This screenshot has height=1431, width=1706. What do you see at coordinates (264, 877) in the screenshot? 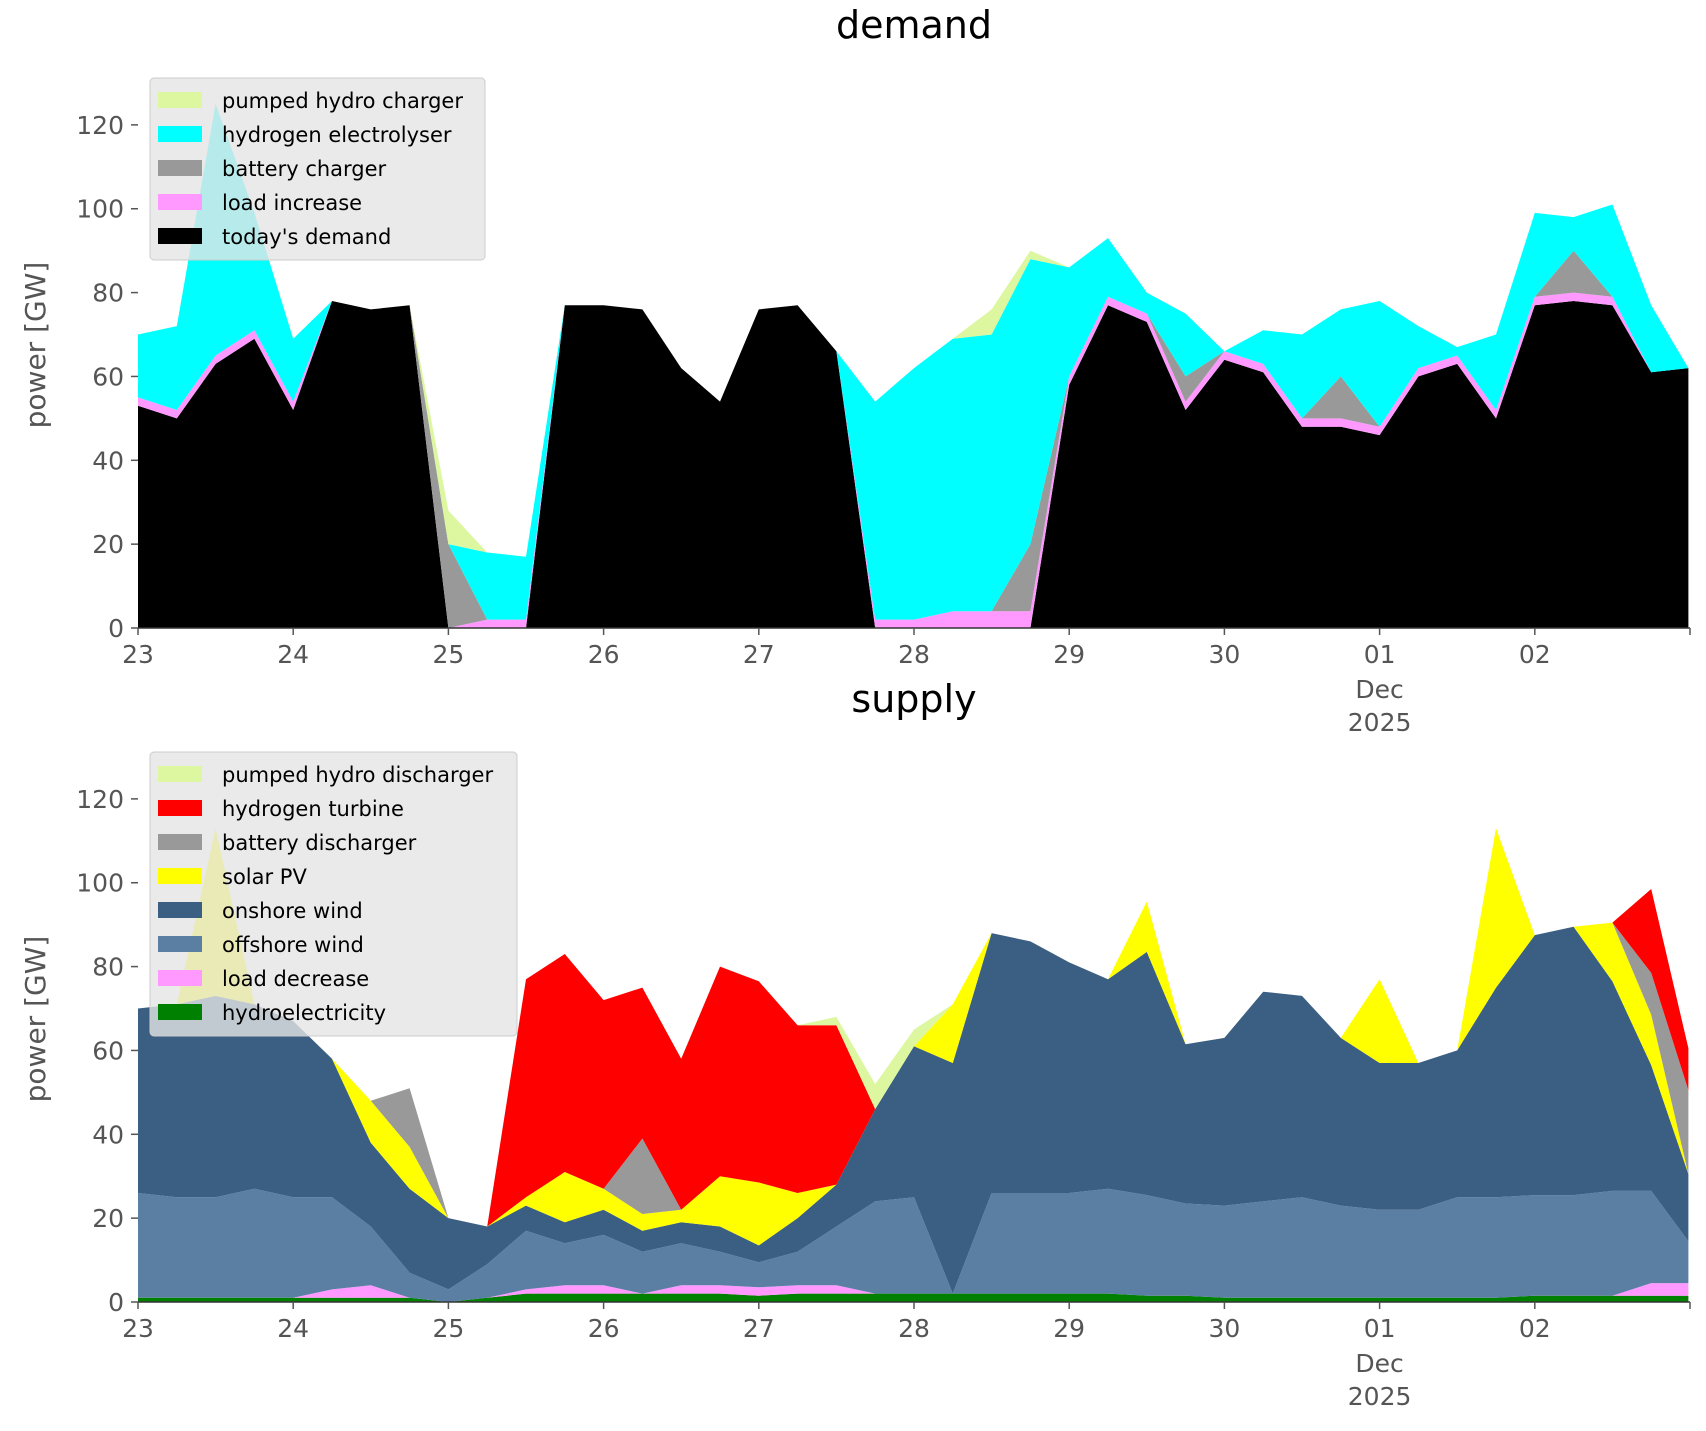
I see `legend-label: solar PV` at bounding box center [264, 877].